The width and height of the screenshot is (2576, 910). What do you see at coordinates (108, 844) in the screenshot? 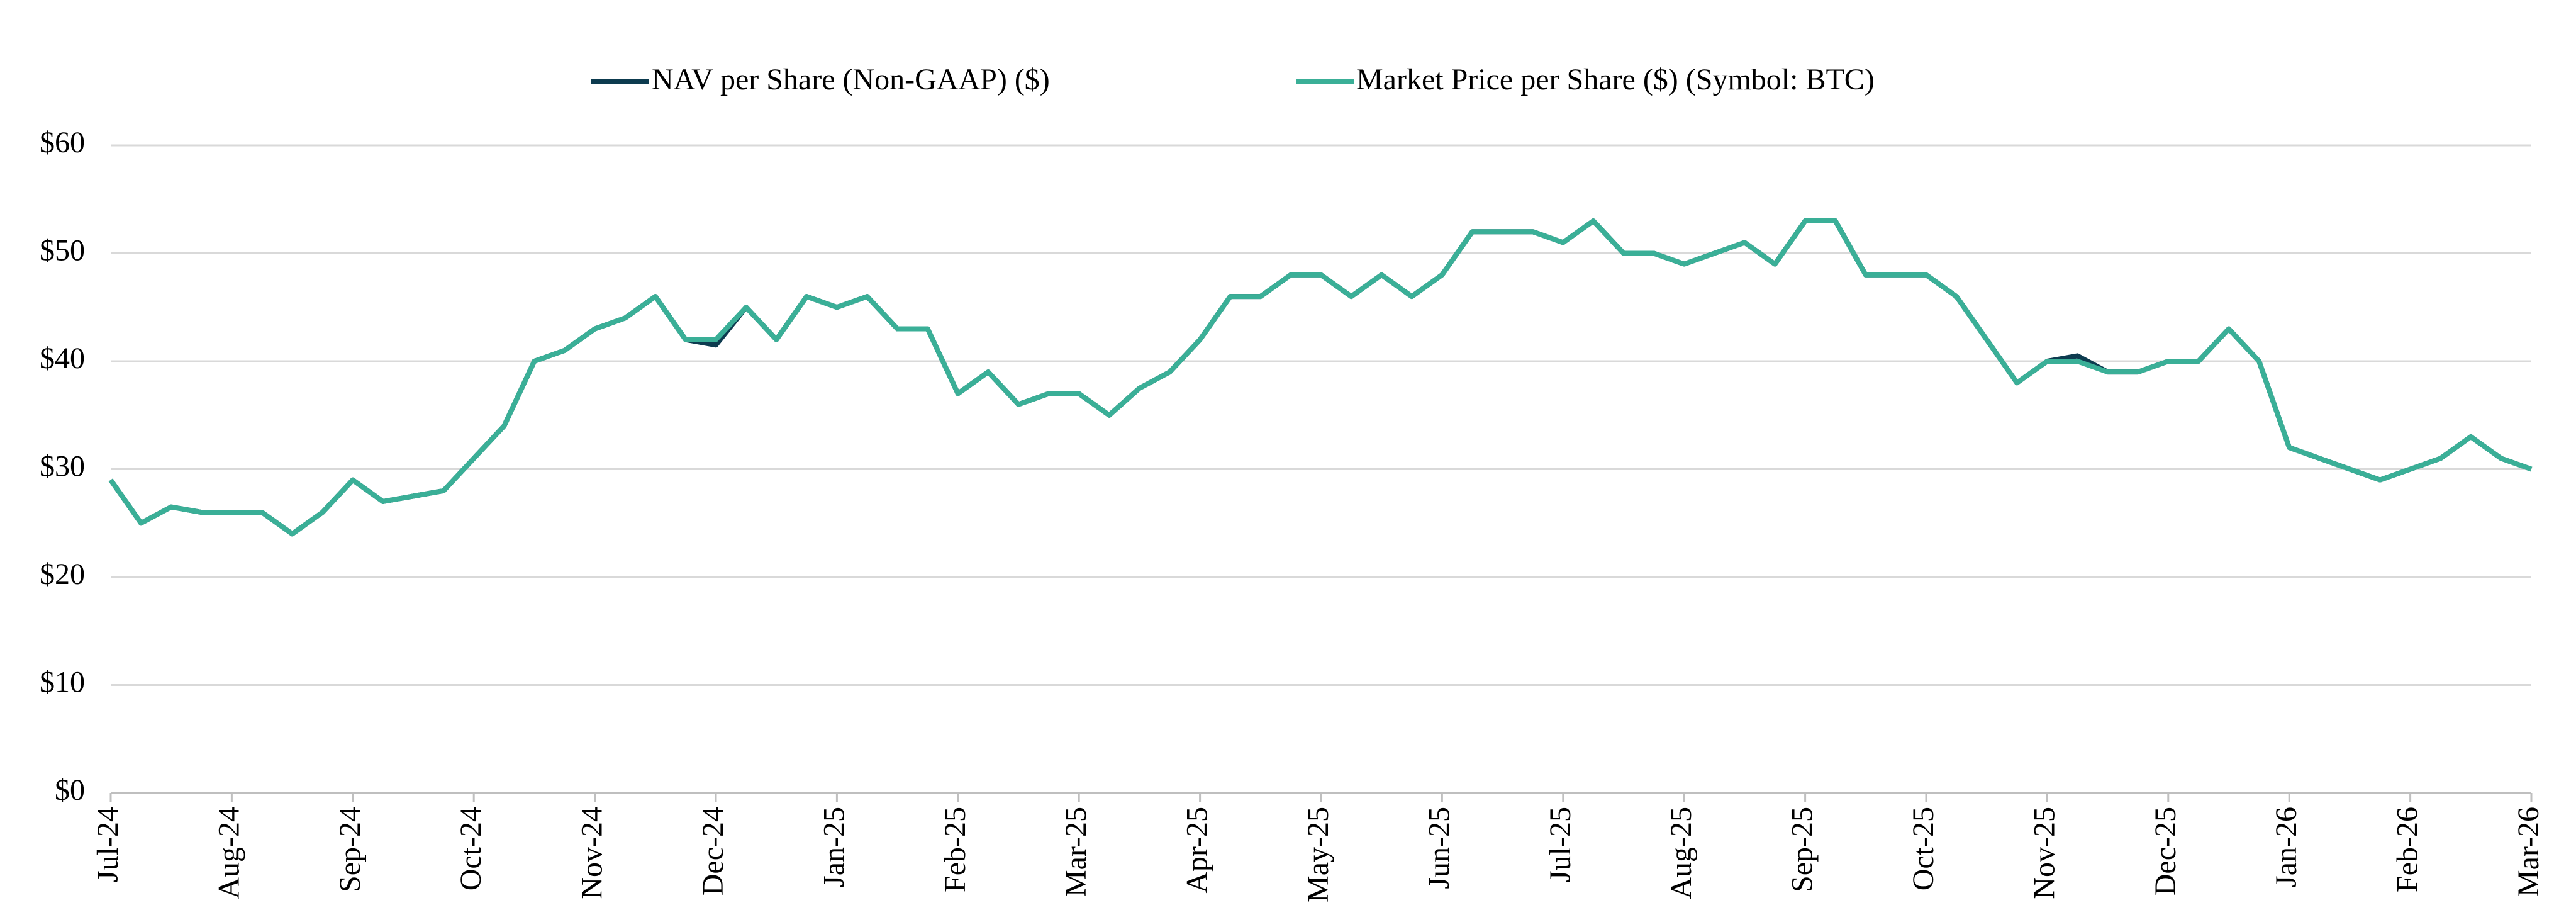
I see `x-tick-label: Jul-24` at bounding box center [108, 844].